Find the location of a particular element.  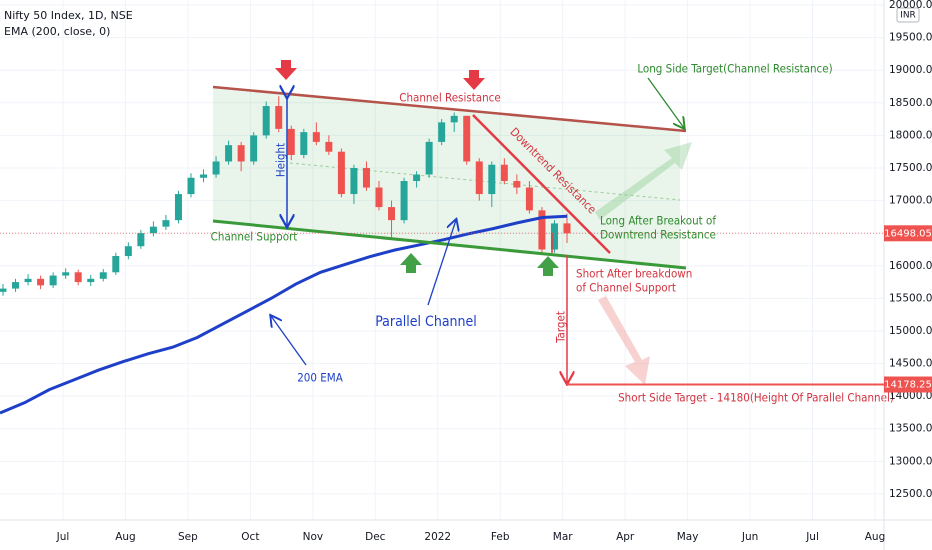

y-tick-label: 13000.00 is located at coordinates (910, 461).